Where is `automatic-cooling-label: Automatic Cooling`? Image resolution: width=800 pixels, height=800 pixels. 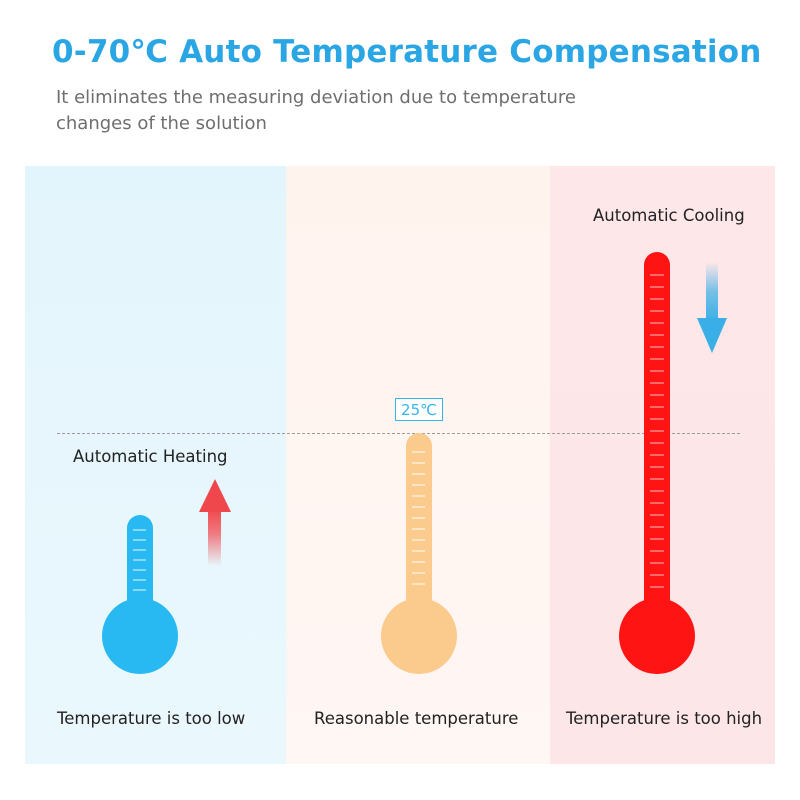 automatic-cooling-label: Automatic Cooling is located at coordinates (669, 215).